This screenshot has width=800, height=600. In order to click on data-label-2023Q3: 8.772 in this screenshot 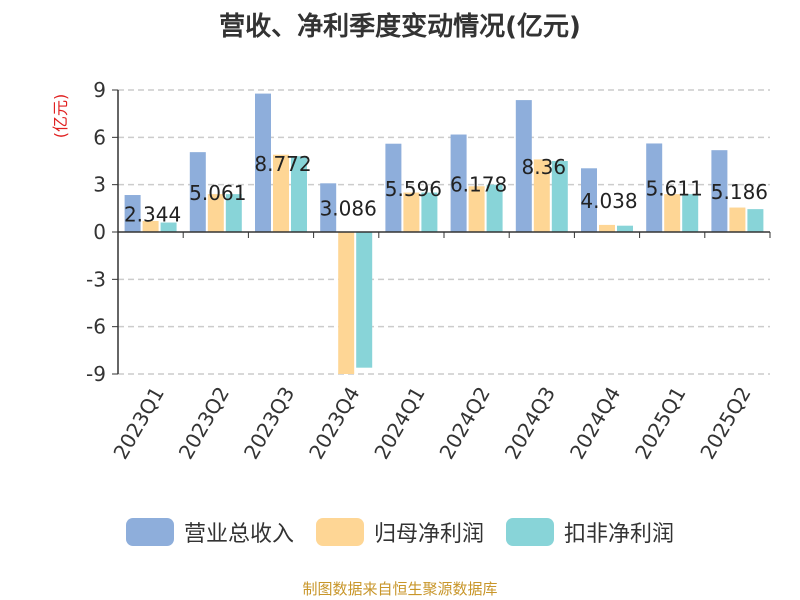, I will do `click(282, 164)`.